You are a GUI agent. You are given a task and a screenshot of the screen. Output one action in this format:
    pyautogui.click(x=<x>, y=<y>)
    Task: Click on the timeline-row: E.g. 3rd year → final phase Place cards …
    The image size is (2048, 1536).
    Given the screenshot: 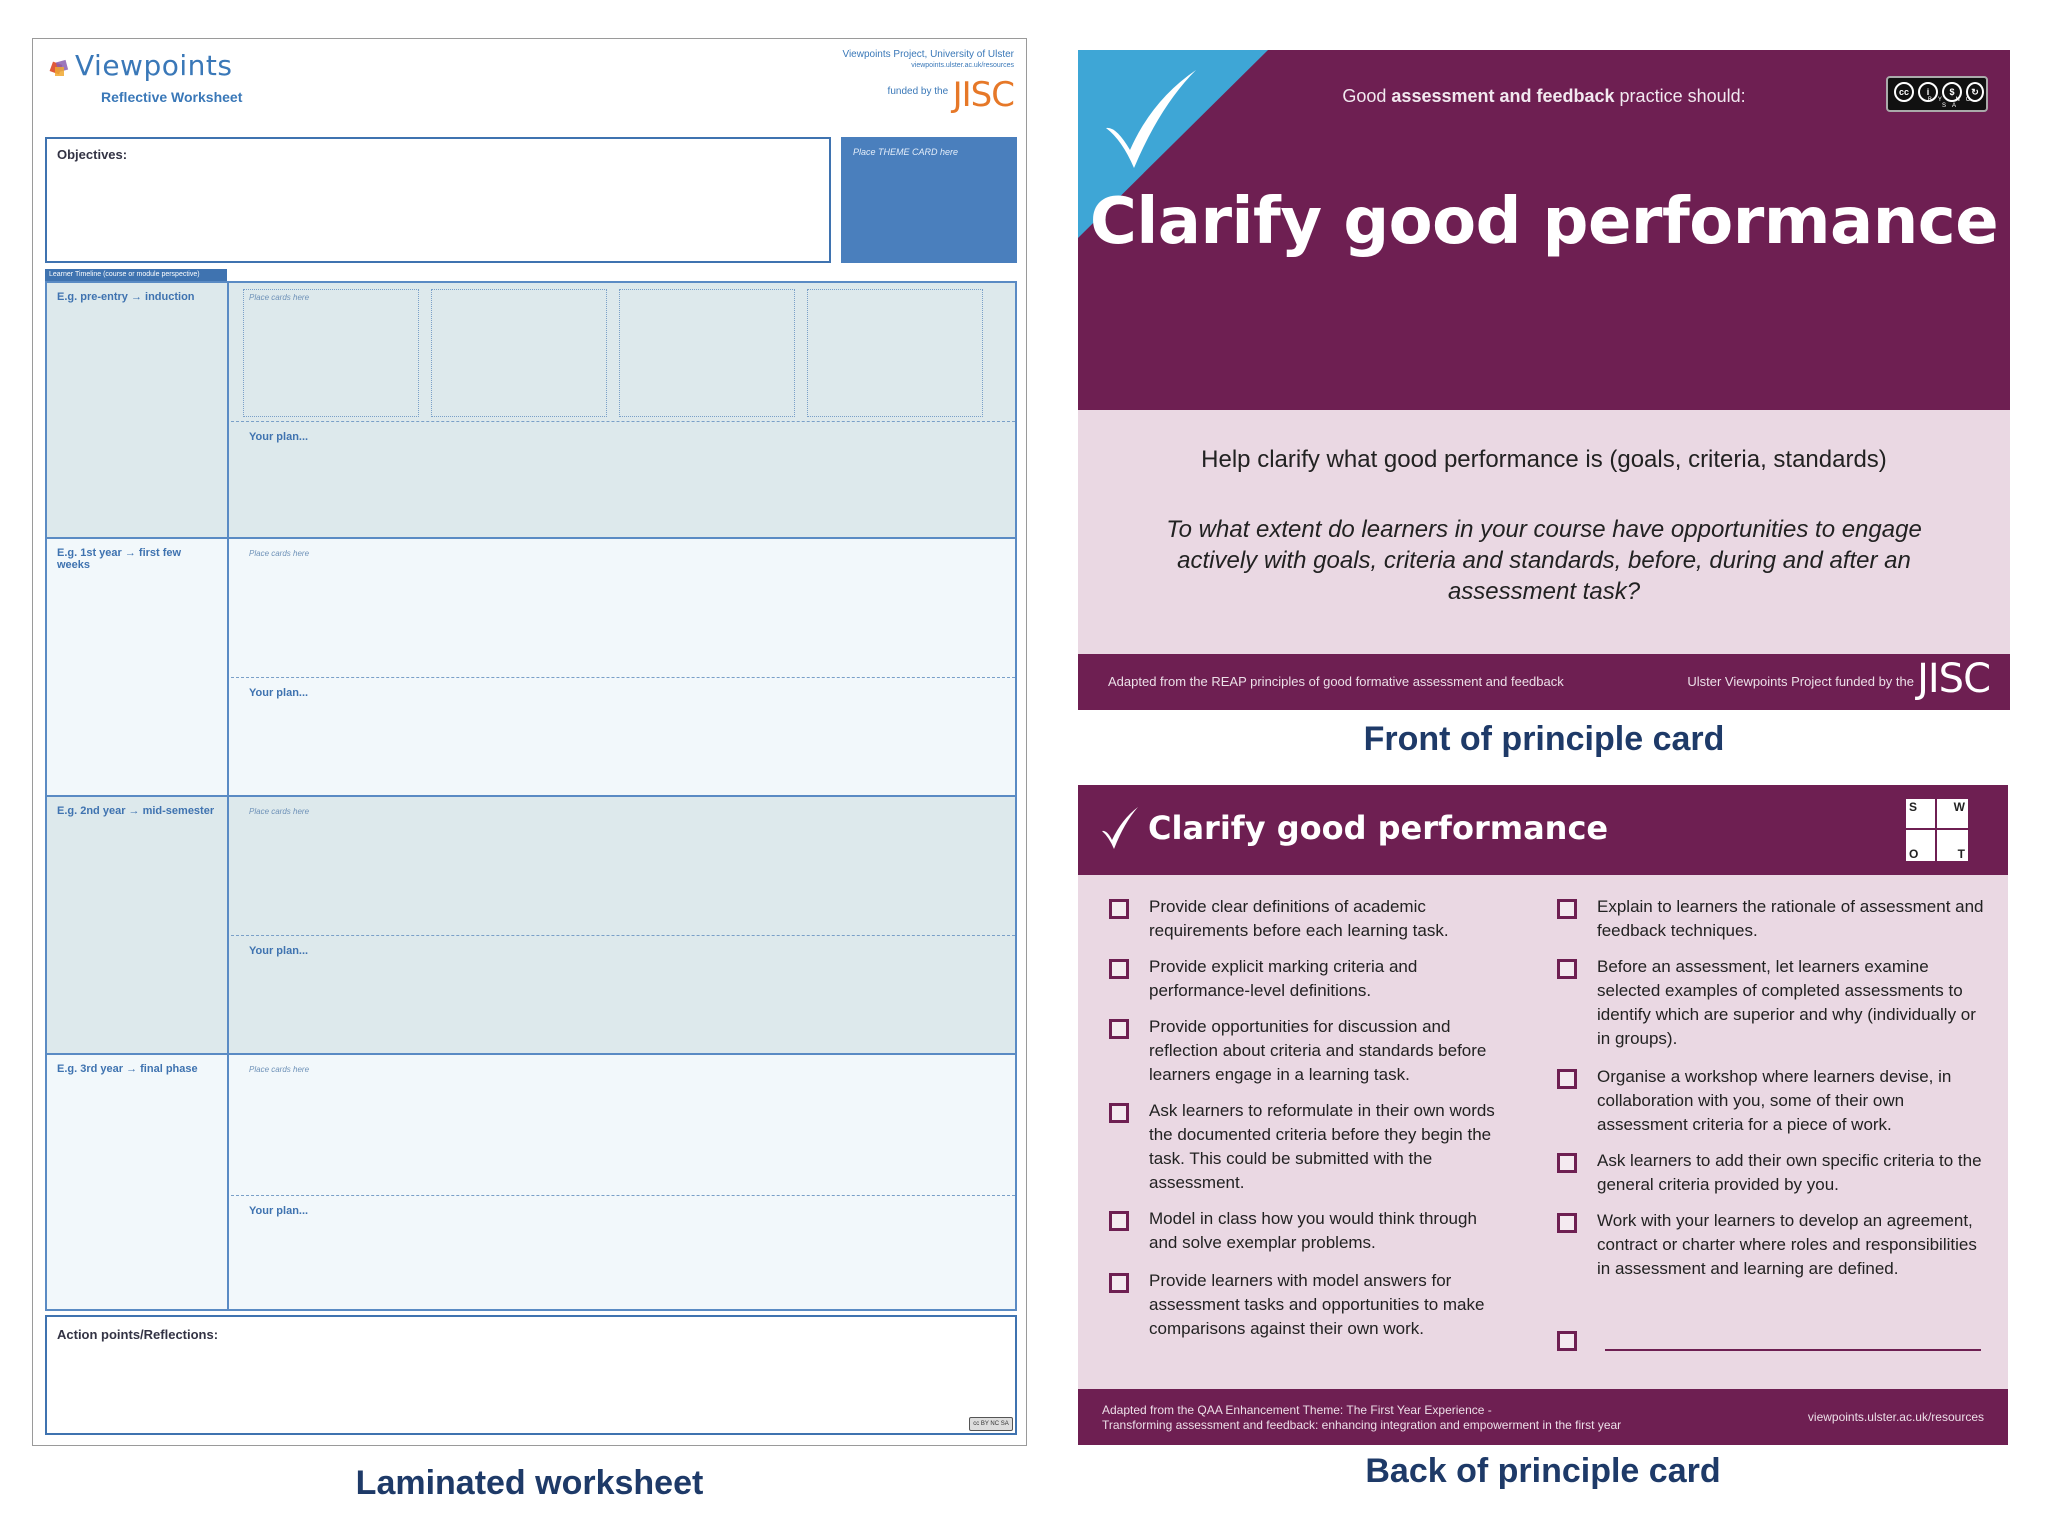 What is the action you would take?
    pyautogui.click(x=531, y=1182)
    